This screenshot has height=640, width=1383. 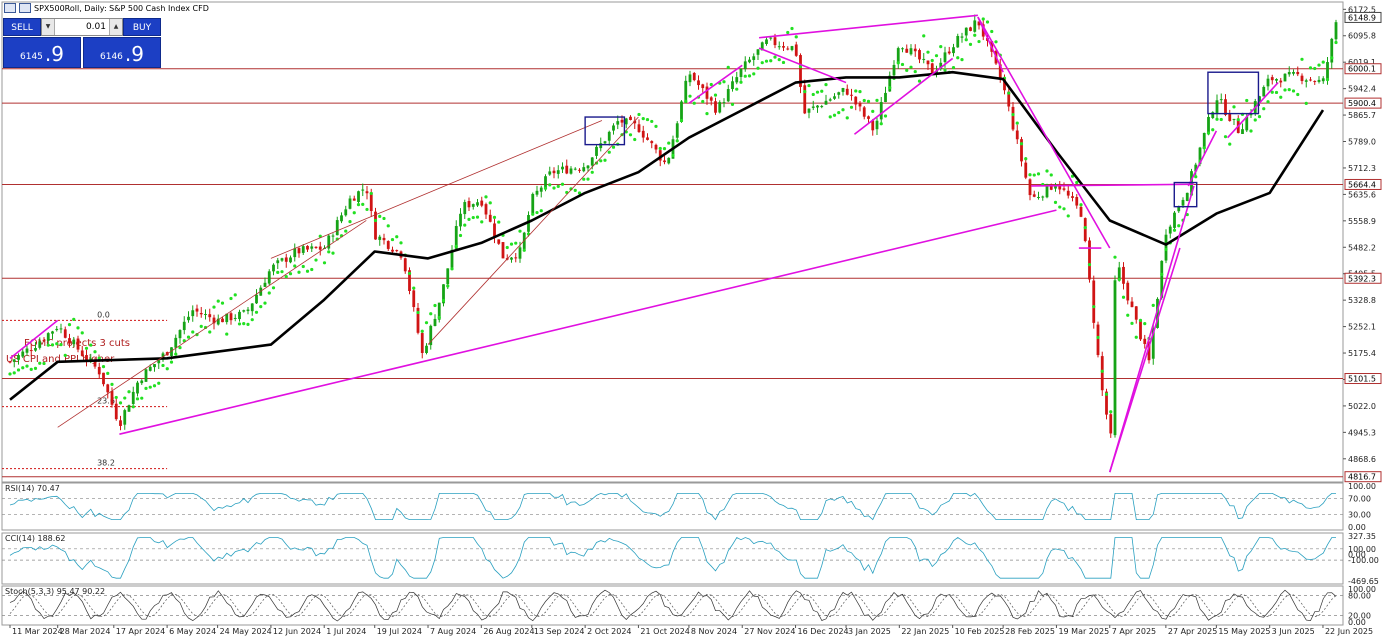 I want to click on price-axis-label: 5482.2, so click(x=1362, y=247).